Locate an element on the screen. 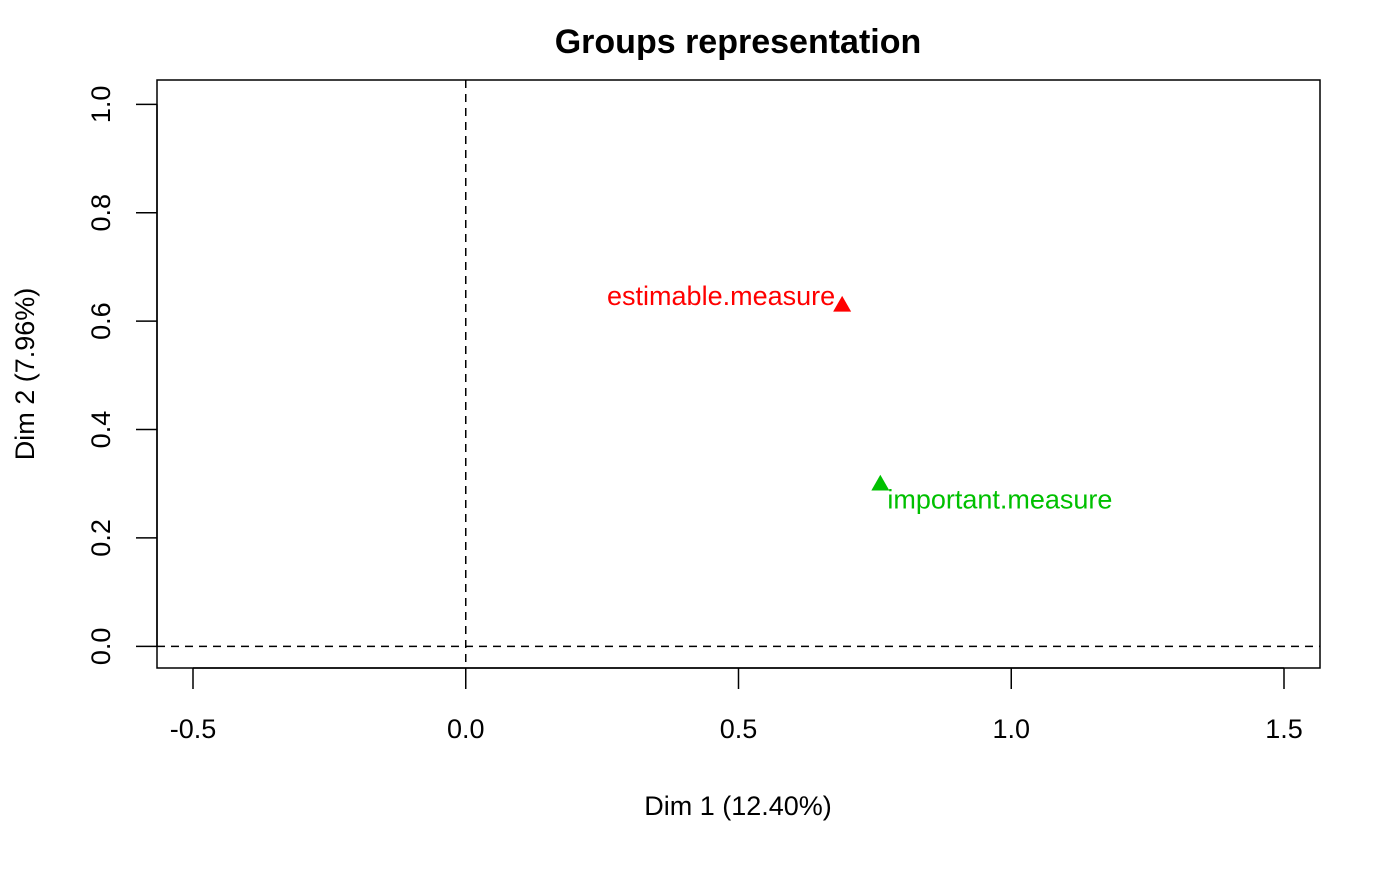 The image size is (1400, 870). y-tick-label: 0.0 is located at coordinates (101, 647).